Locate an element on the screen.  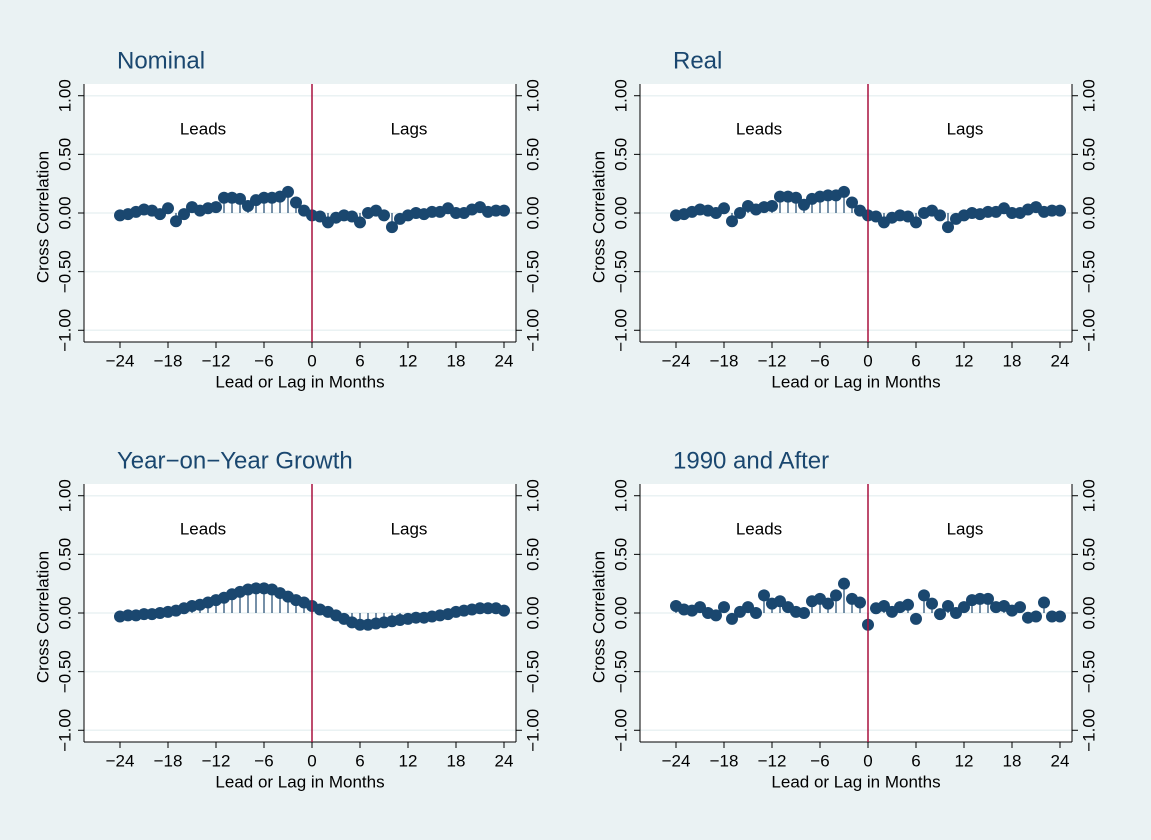
chart-title: 1990 and After is located at coordinates (751, 460).